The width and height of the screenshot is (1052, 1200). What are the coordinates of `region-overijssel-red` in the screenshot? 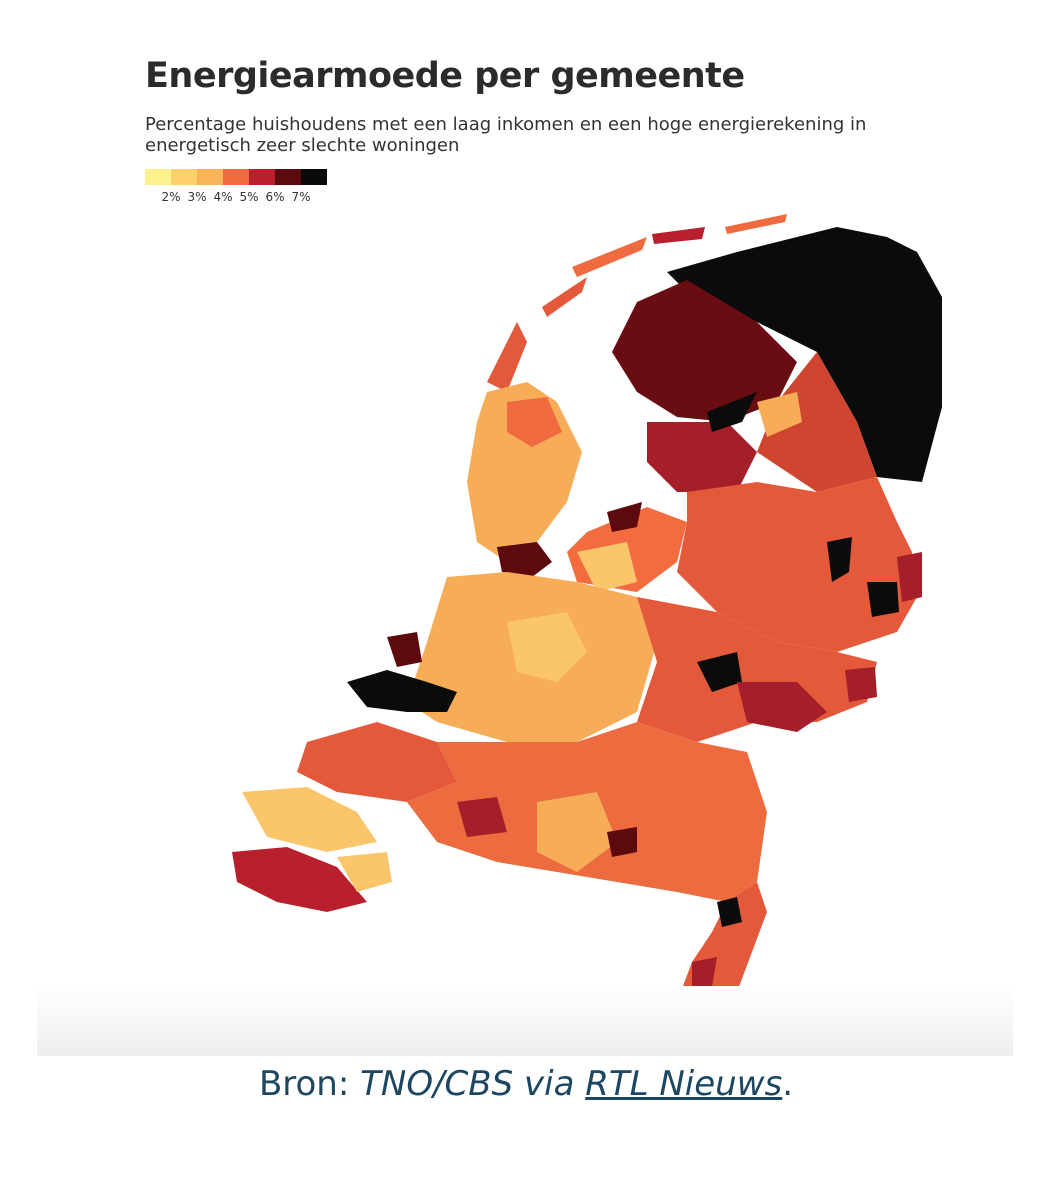 It's located at (909, 577).